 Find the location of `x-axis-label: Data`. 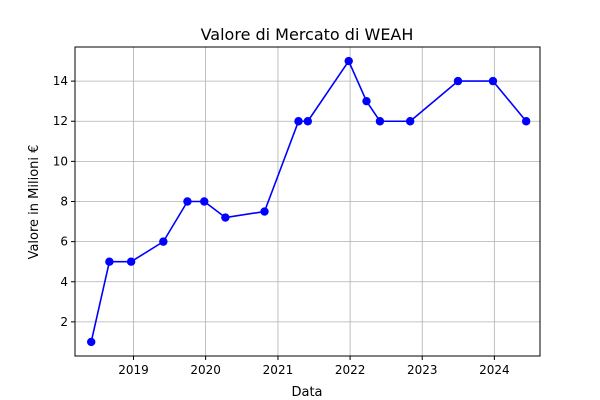

x-axis-label: Data is located at coordinates (306, 392).